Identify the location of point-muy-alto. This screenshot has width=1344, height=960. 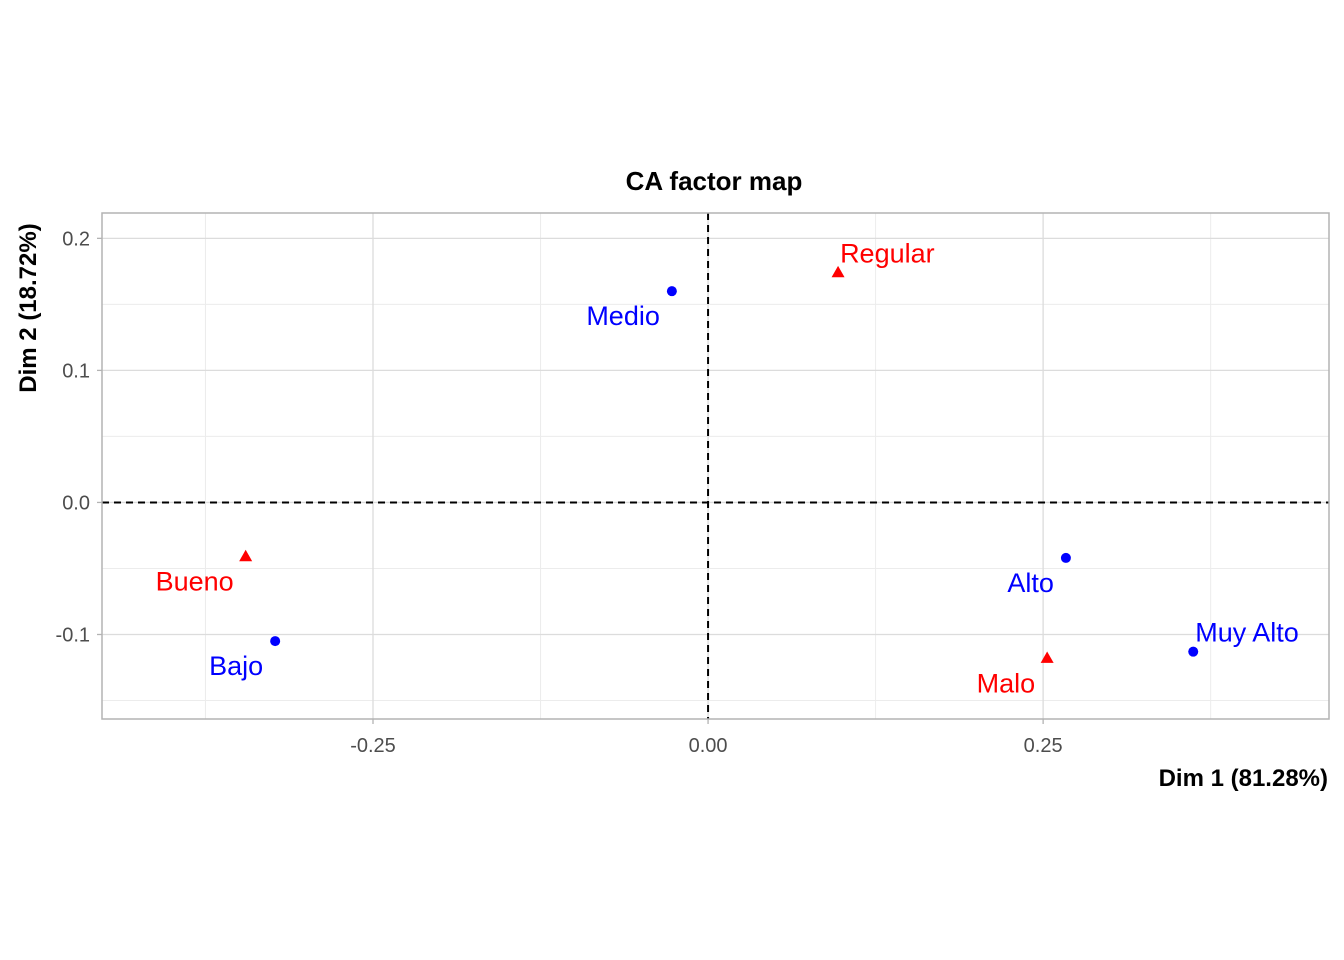
(1193, 651).